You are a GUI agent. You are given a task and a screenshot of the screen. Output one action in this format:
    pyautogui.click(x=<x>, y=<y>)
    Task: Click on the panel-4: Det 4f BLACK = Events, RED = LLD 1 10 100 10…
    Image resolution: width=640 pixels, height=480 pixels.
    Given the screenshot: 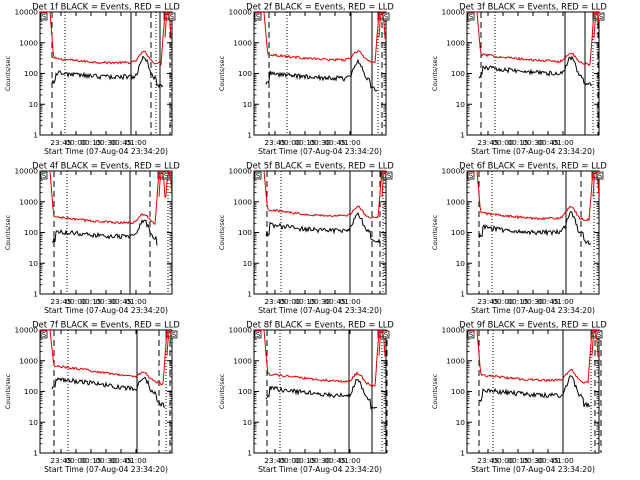 What is the action you would take?
    pyautogui.click(x=92, y=238)
    